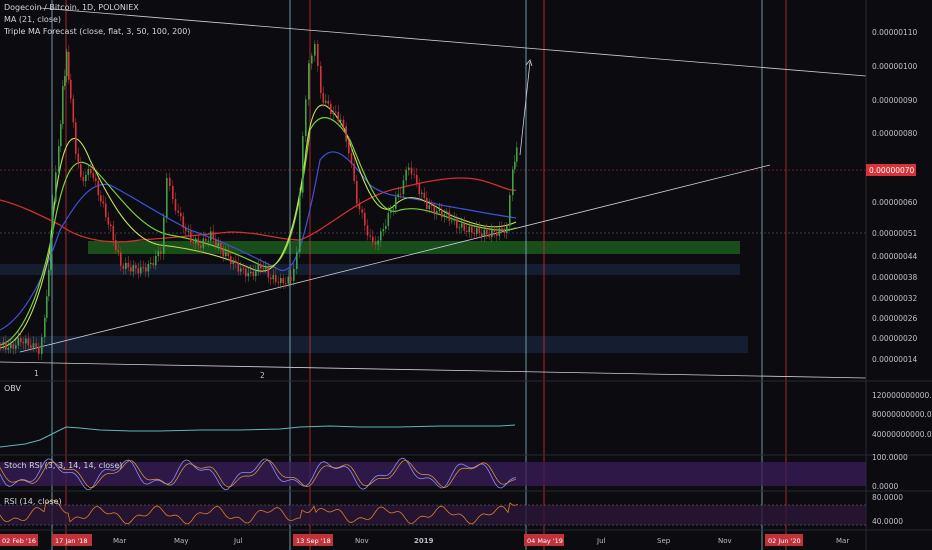 The width and height of the screenshot is (932, 550). I want to click on obv-axis-label: 120000000000.0000, so click(902, 395).